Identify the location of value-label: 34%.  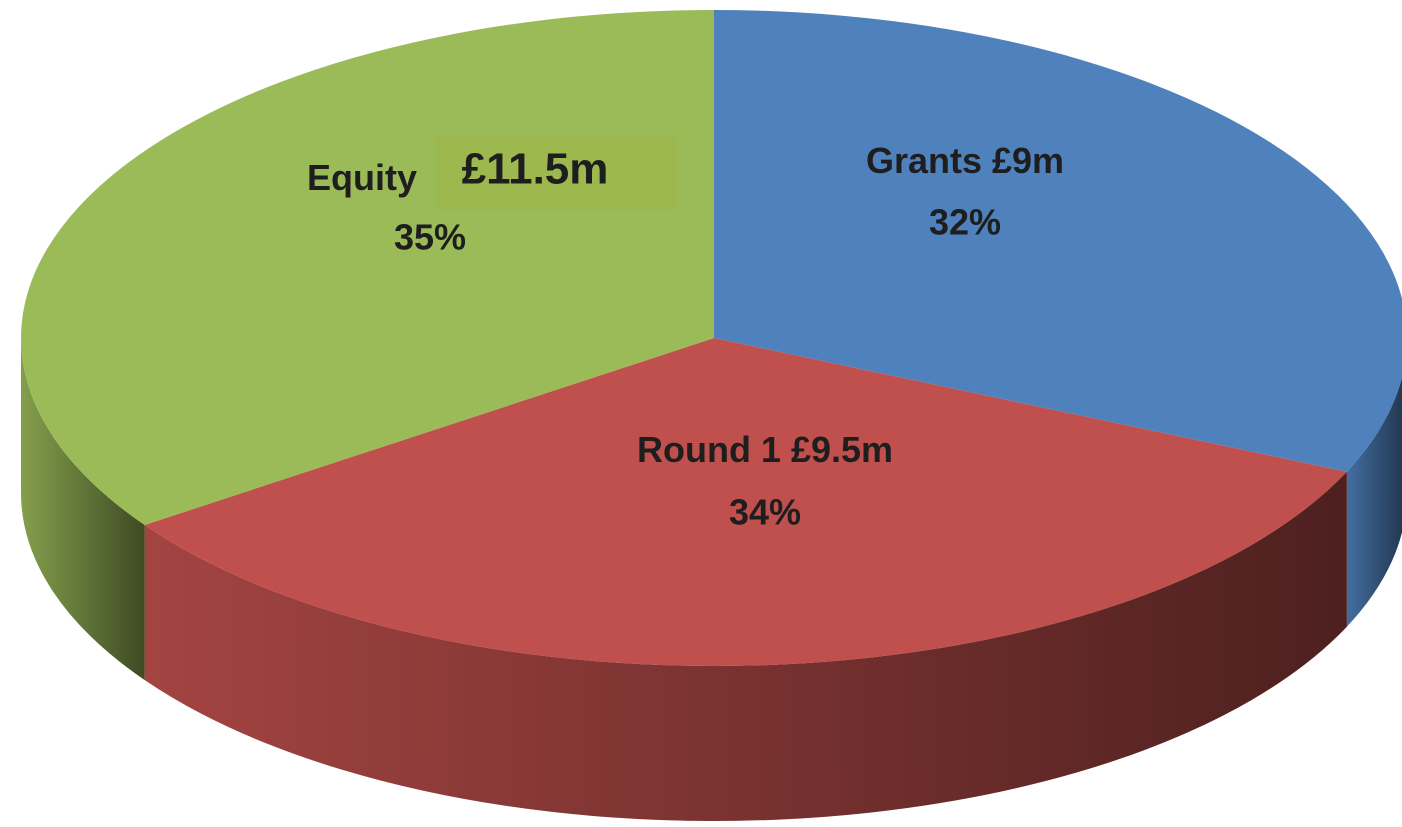
(765, 512).